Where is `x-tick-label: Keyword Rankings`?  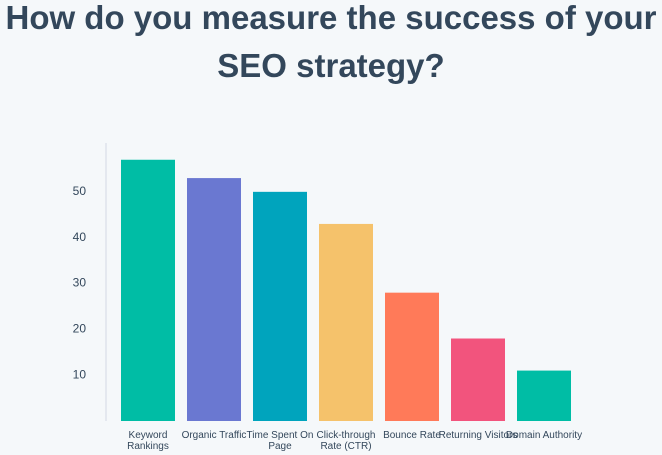 x-tick-label: Keyword Rankings is located at coordinates (148, 441).